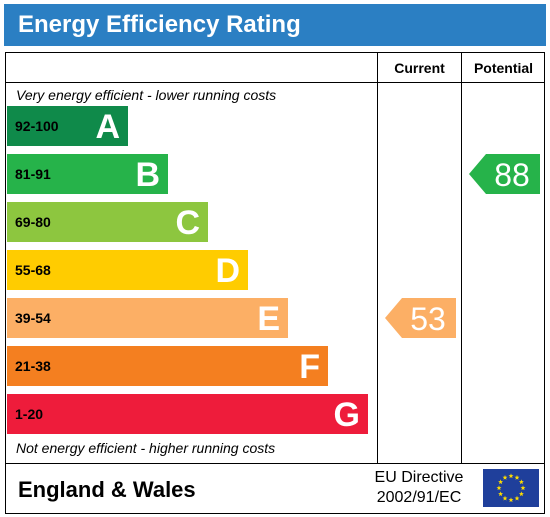 Image resolution: width=550 pixels, height=517 pixels. I want to click on band-range-g: 1-20, so click(29, 414).